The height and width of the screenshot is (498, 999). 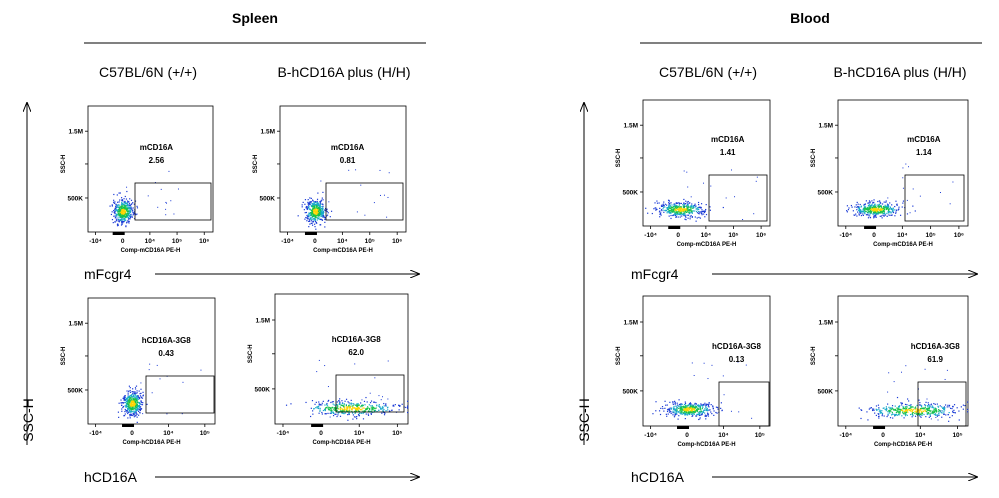 What do you see at coordinates (166, 340) in the screenshot?
I see `gate-label: hCD16A-3G8` at bounding box center [166, 340].